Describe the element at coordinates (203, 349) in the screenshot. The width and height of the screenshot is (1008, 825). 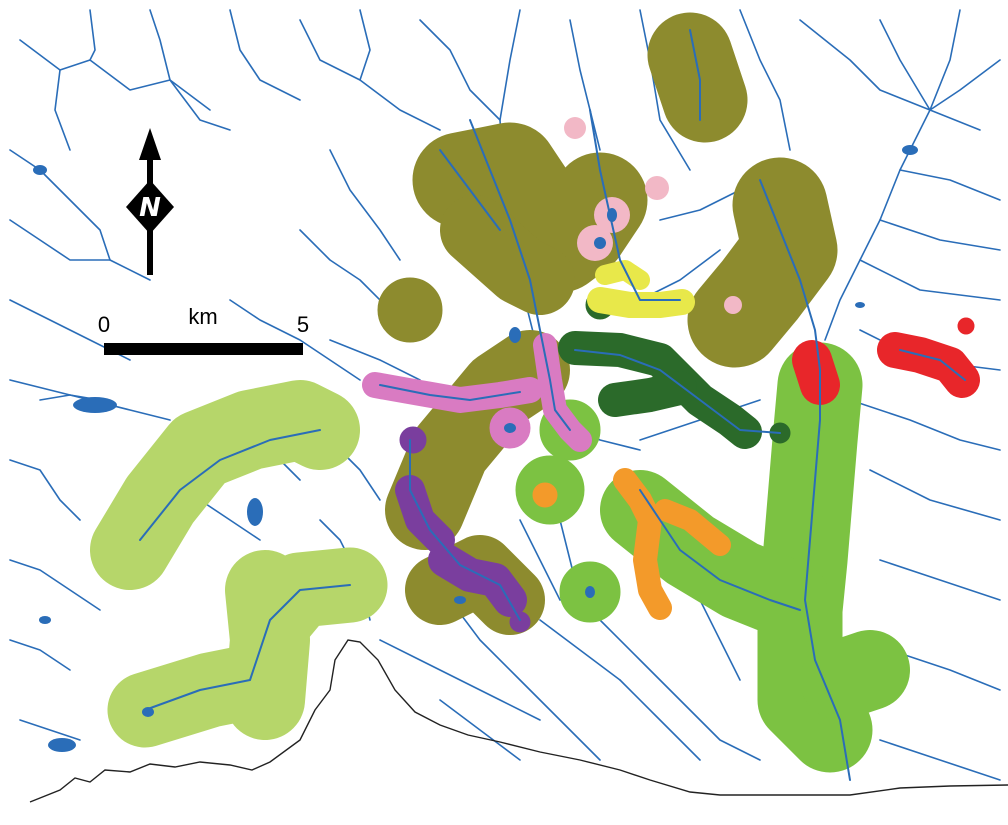
I see `scale-bar-line` at that location.